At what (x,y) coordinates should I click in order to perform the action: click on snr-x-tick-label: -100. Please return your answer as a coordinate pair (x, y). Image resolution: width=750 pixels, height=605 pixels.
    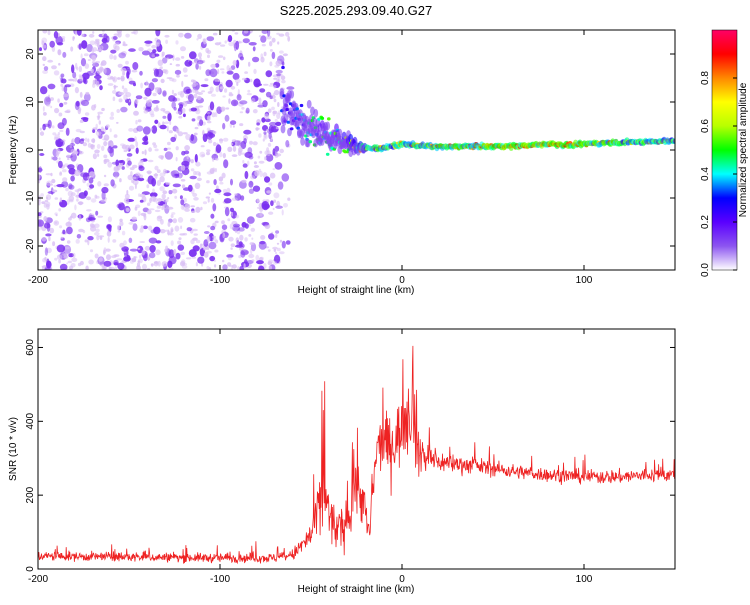
    Looking at the image, I should click on (220, 579).